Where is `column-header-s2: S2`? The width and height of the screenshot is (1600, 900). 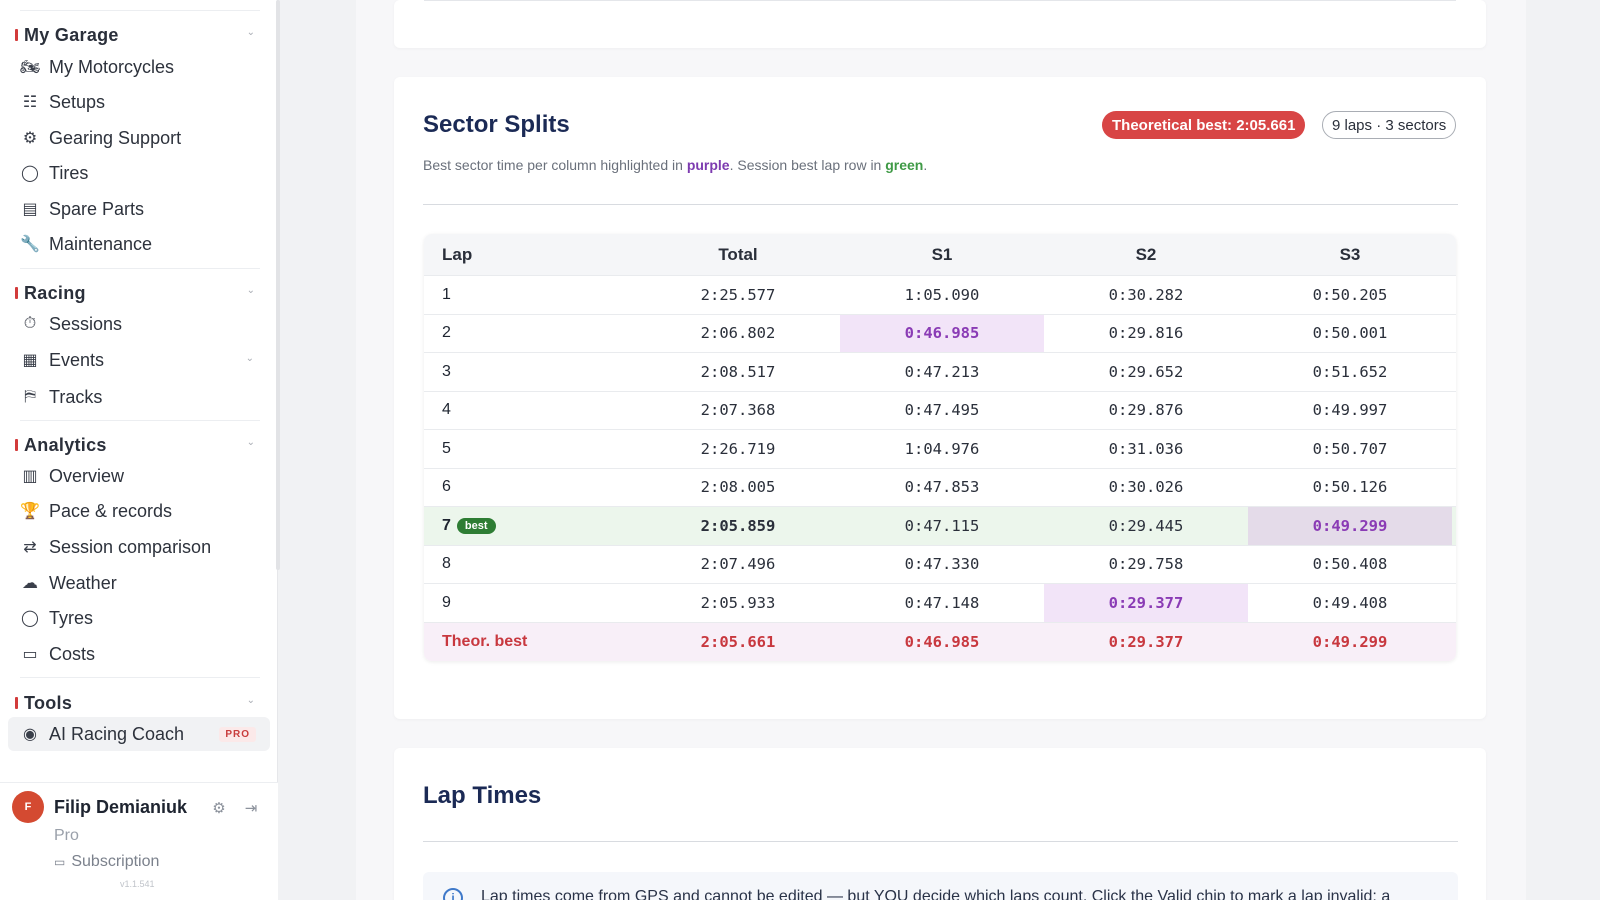 column-header-s2: S2 is located at coordinates (1146, 254).